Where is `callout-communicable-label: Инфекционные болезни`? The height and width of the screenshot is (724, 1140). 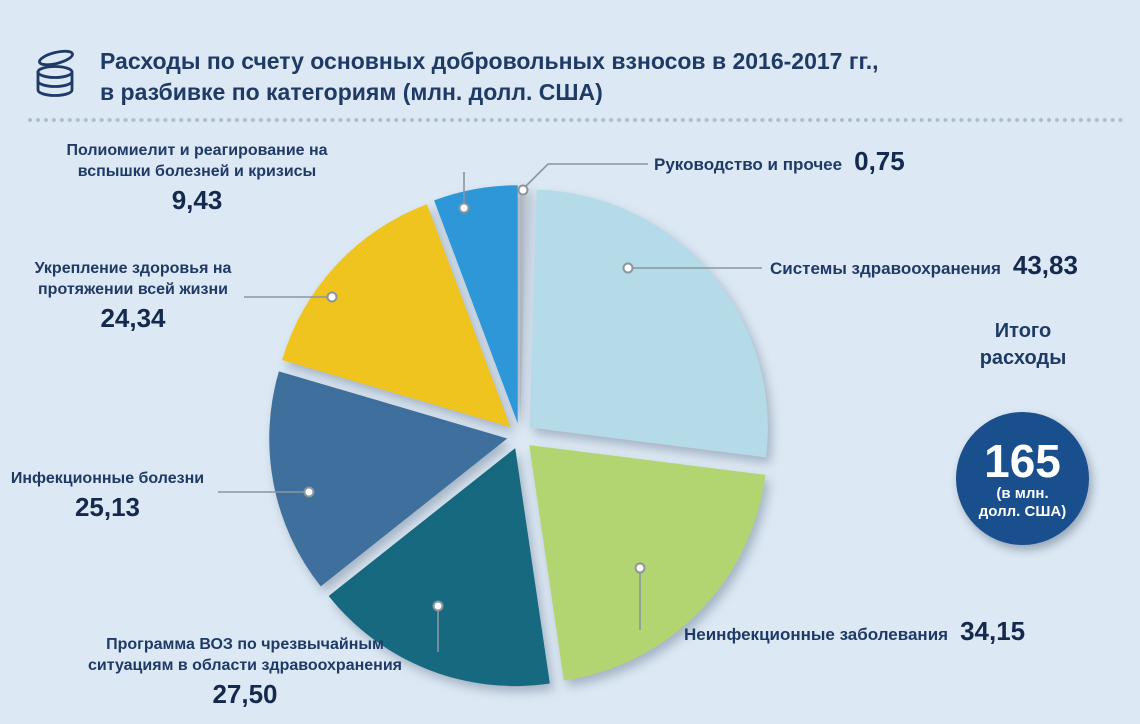 callout-communicable-label: Инфекционные болезни is located at coordinates (107, 478).